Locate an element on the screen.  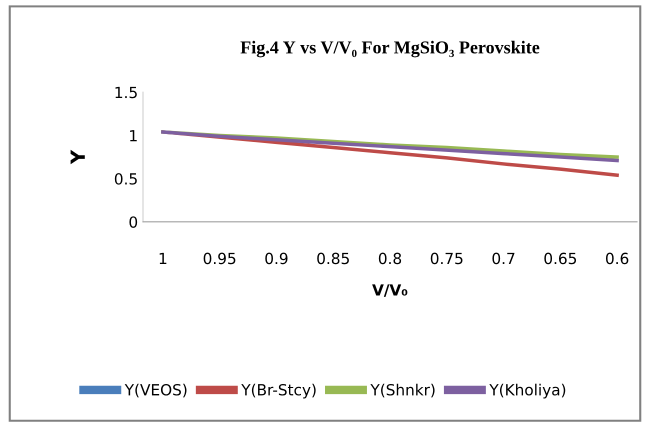
legend-label: Υ(VEOS) is located at coordinates (155, 391).